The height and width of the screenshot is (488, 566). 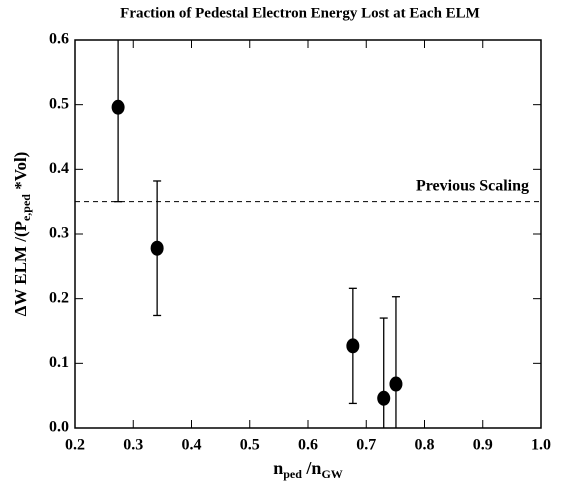 I want to click on x-tick-label: 0.3, so click(x=133, y=445).